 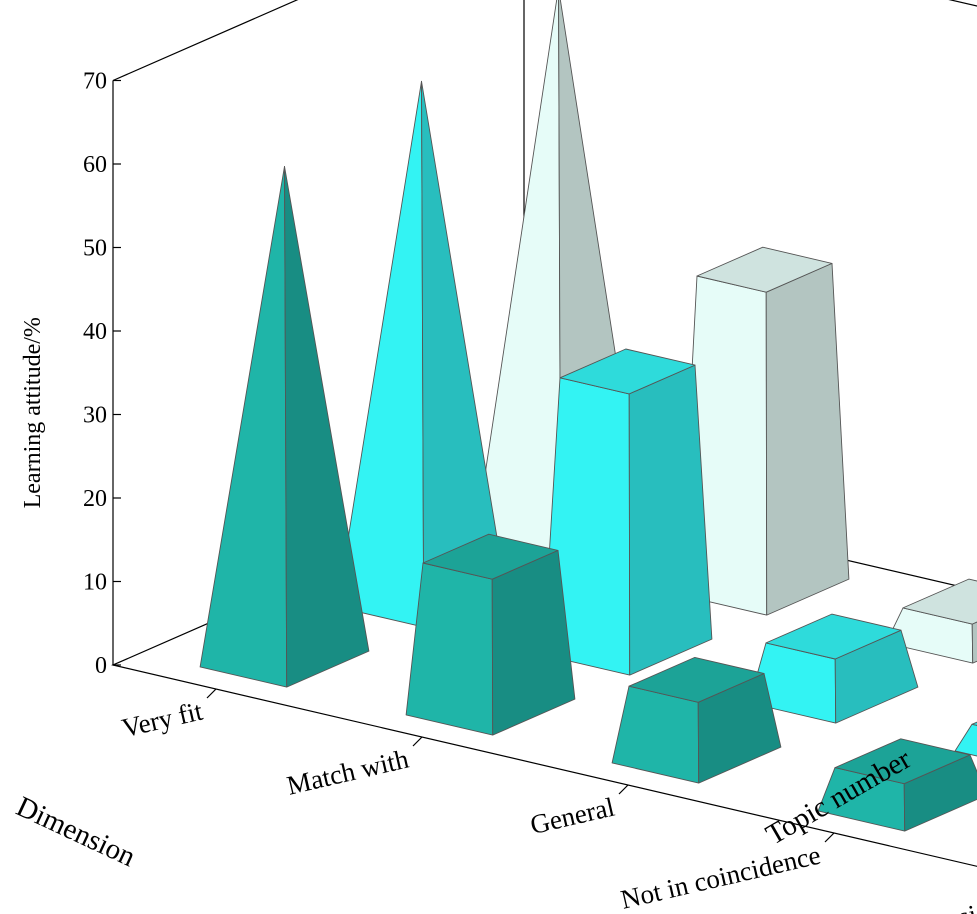 What do you see at coordinates (33, 412) in the screenshot?
I see `y-axis-title: Learning attitude/%` at bounding box center [33, 412].